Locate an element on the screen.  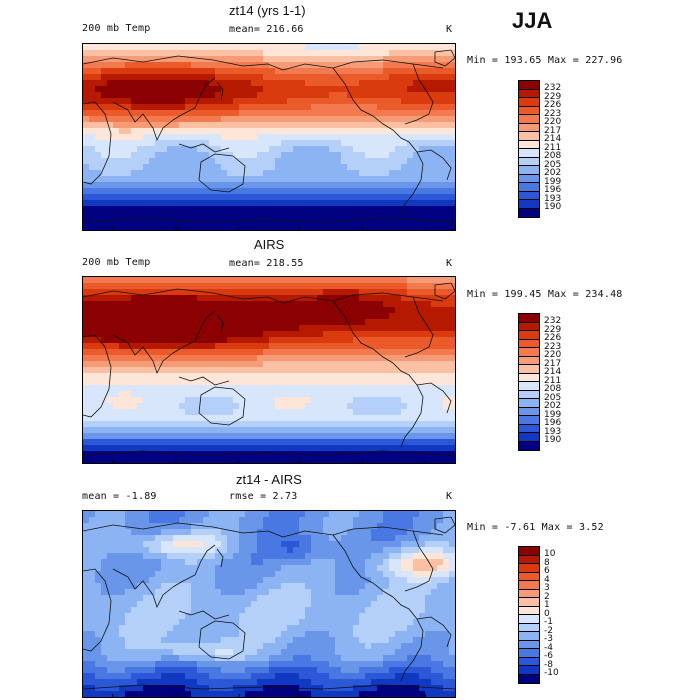
coastline is located at coordinates (408, 405).